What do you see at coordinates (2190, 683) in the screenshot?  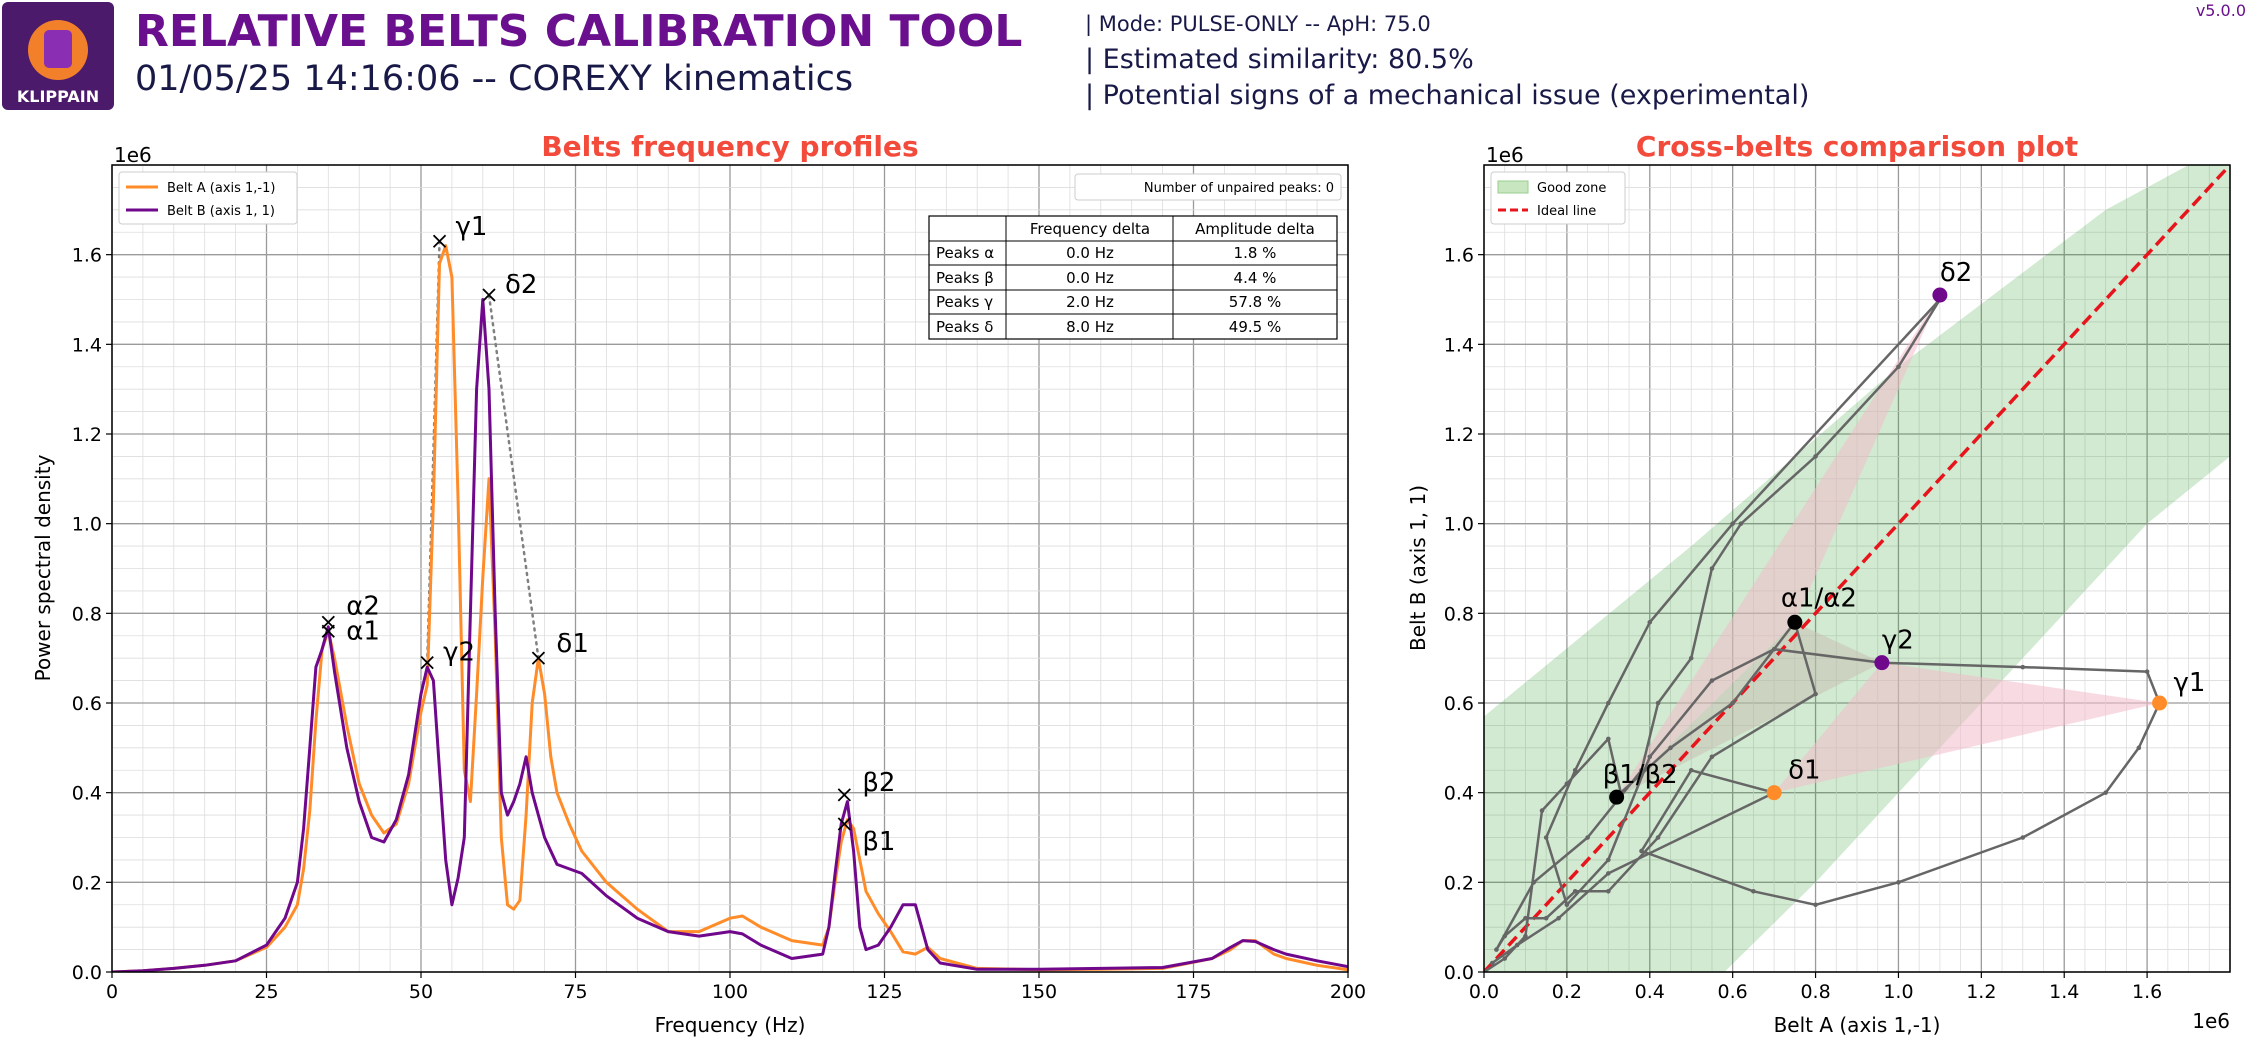 I see `peak-point-label: γ1` at bounding box center [2190, 683].